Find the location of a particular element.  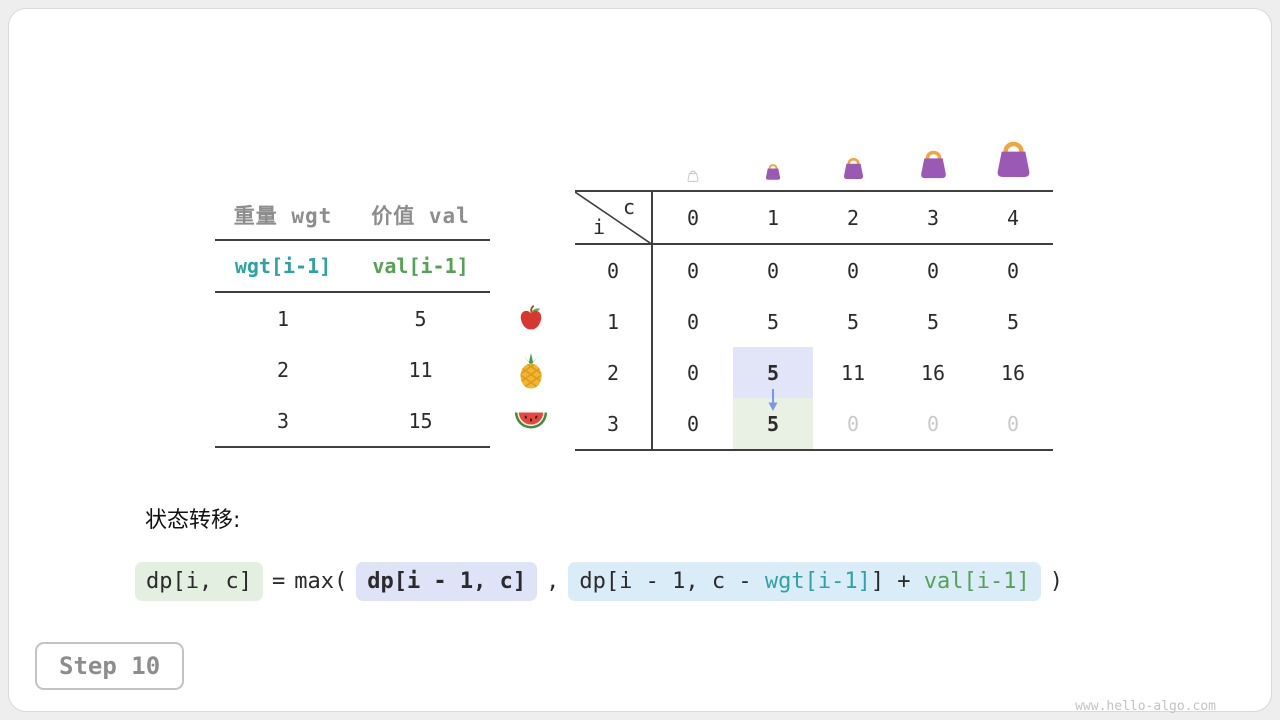

formula-equals: = is located at coordinates (278, 581).